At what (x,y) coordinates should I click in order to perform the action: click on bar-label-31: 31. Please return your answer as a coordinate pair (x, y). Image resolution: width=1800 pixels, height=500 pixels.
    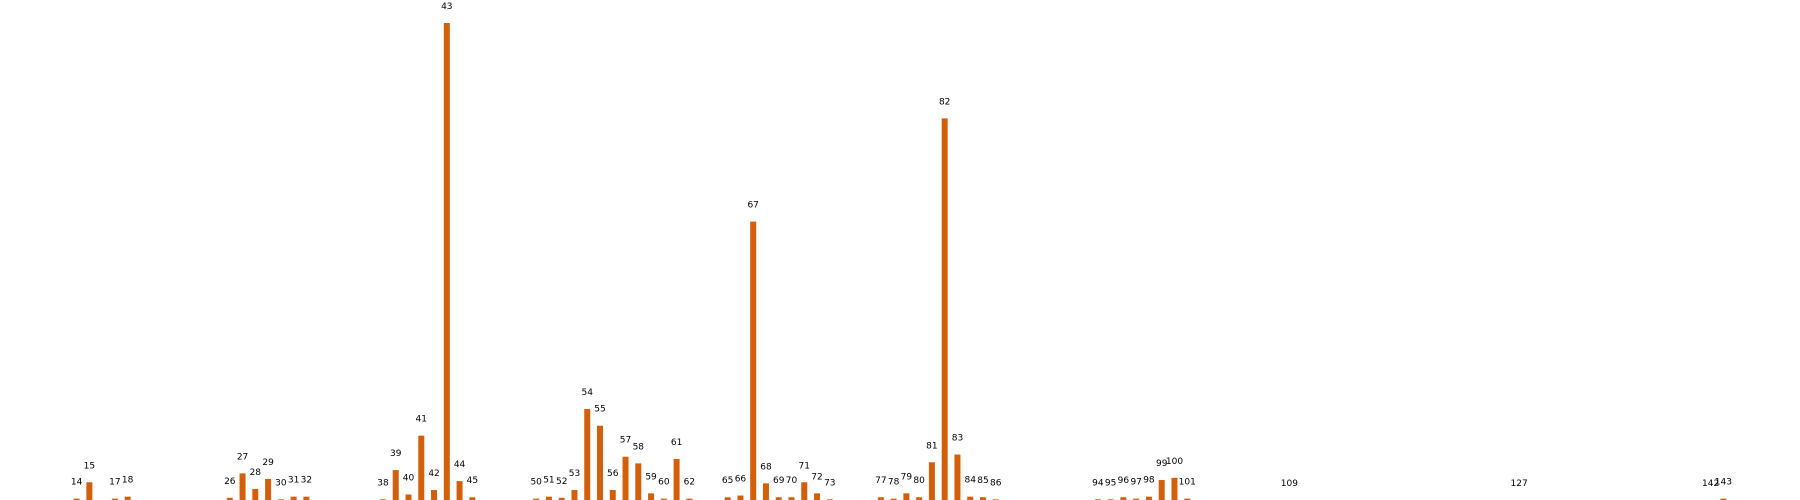
    Looking at the image, I should click on (293, 481).